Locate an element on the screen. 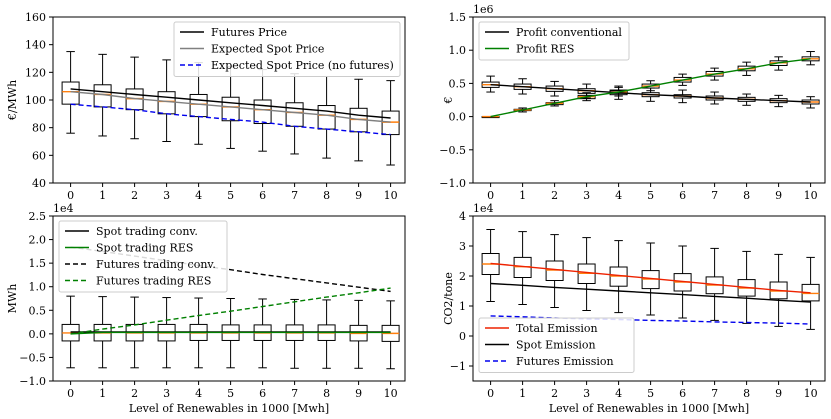  legend-label-1: Spot trading RES is located at coordinates (144, 248).